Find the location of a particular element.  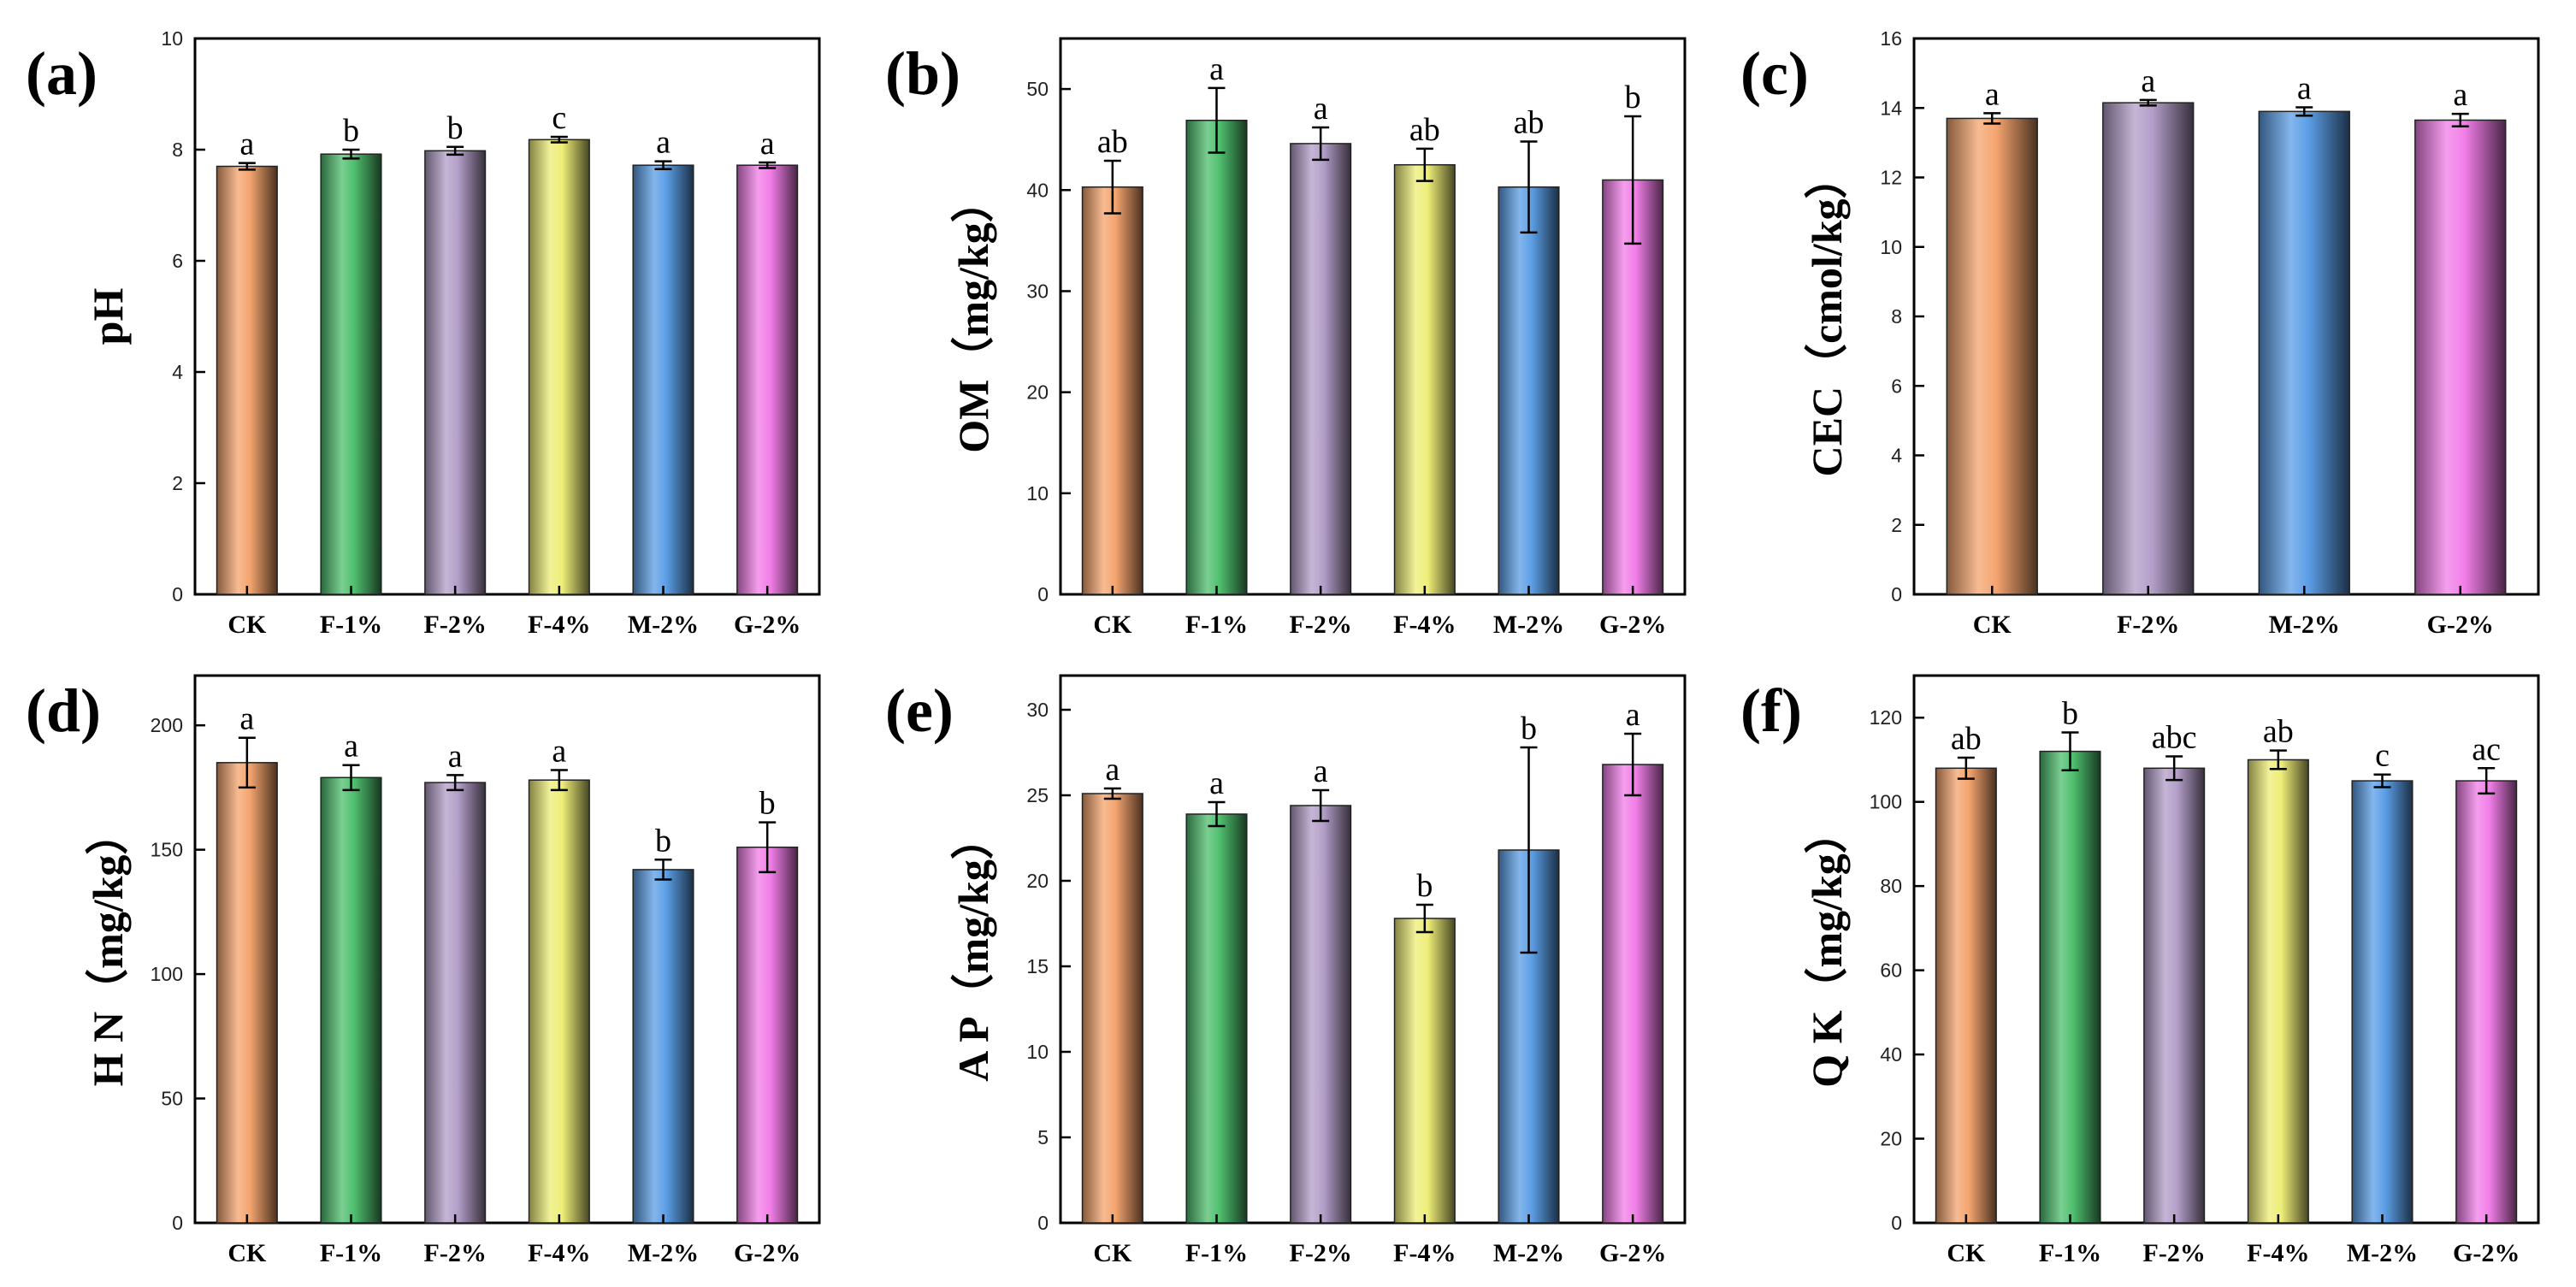

y-tick-label: 14 is located at coordinates (1891, 108).